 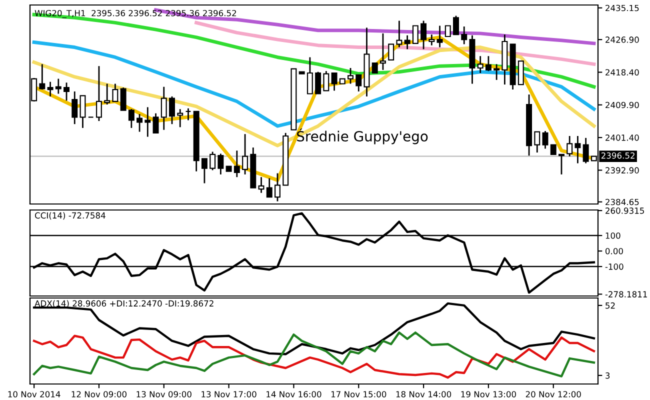 What do you see at coordinates (622, 39) in the screenshot?
I see `y-tick-label: 2426.90` at bounding box center [622, 39].